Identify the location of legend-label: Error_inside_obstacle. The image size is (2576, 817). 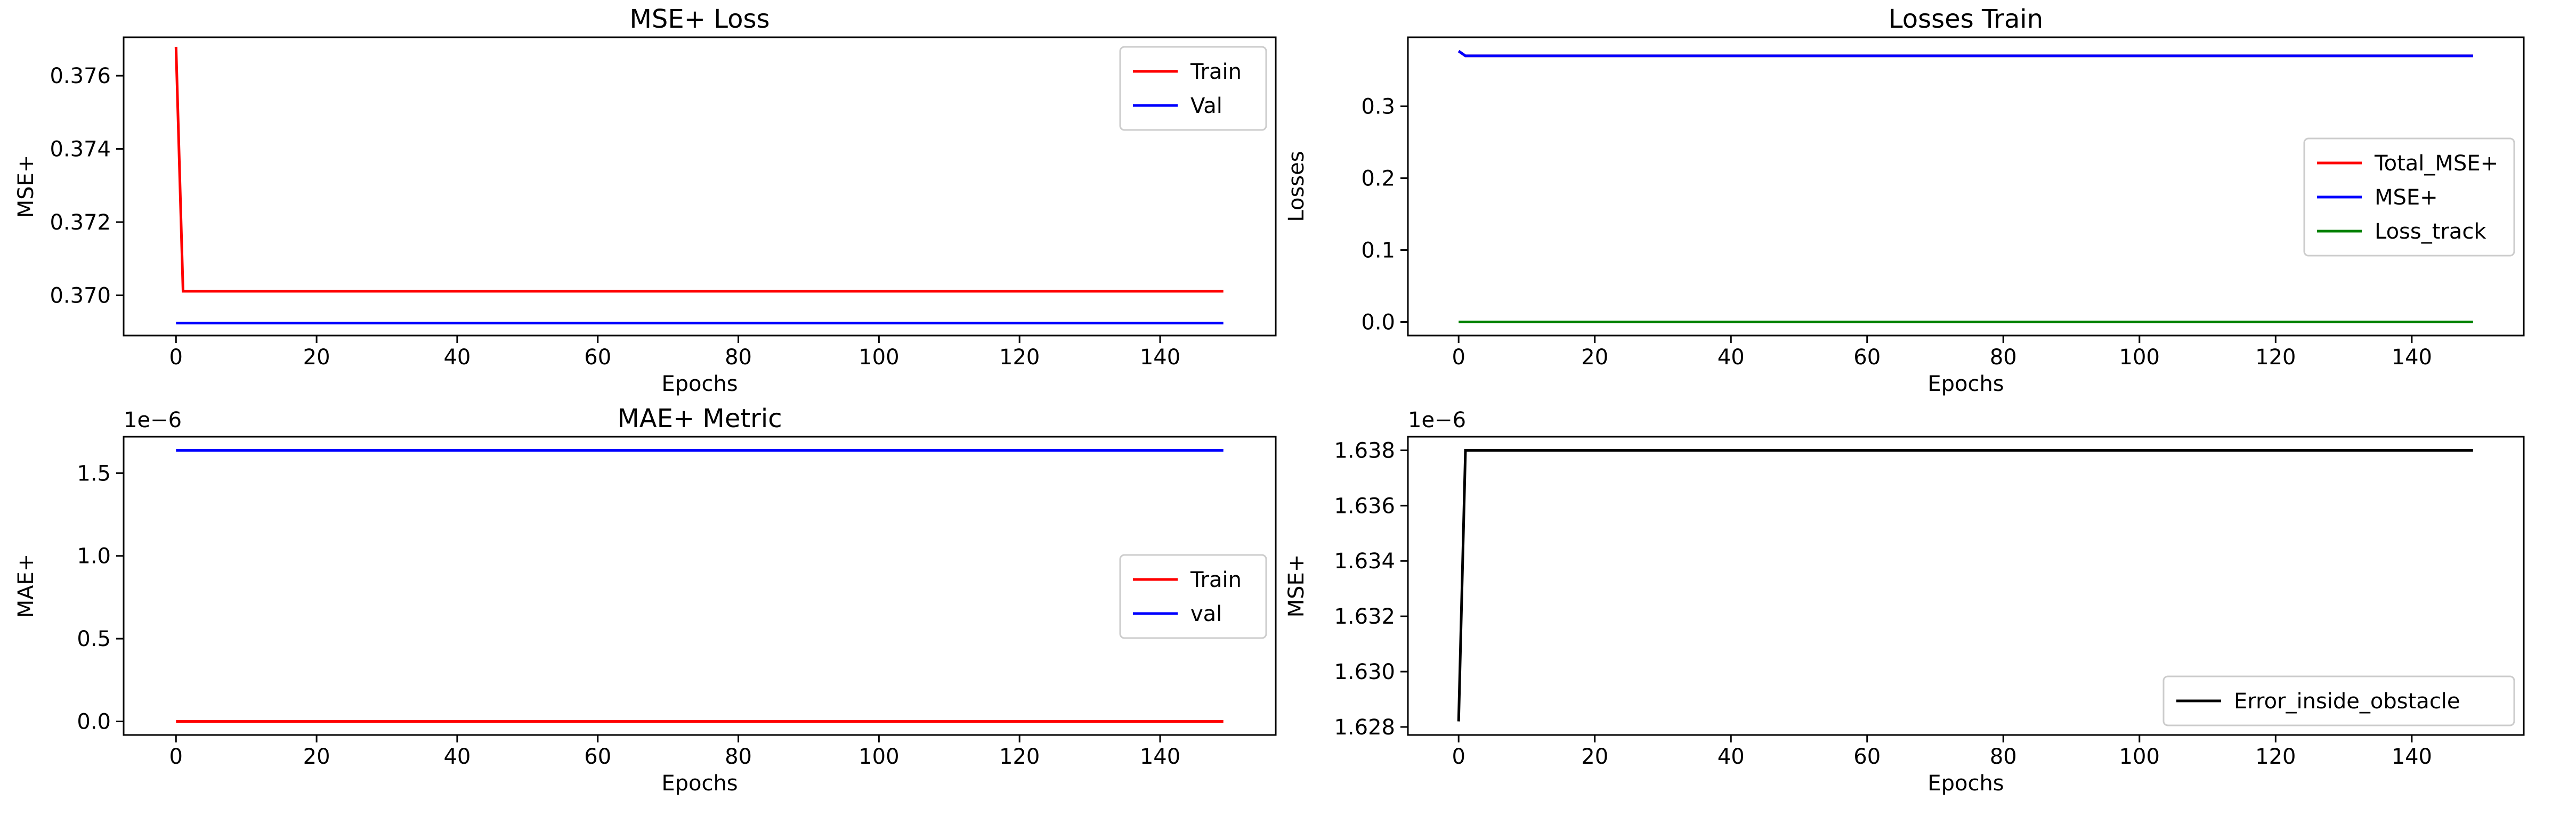
(2347, 701).